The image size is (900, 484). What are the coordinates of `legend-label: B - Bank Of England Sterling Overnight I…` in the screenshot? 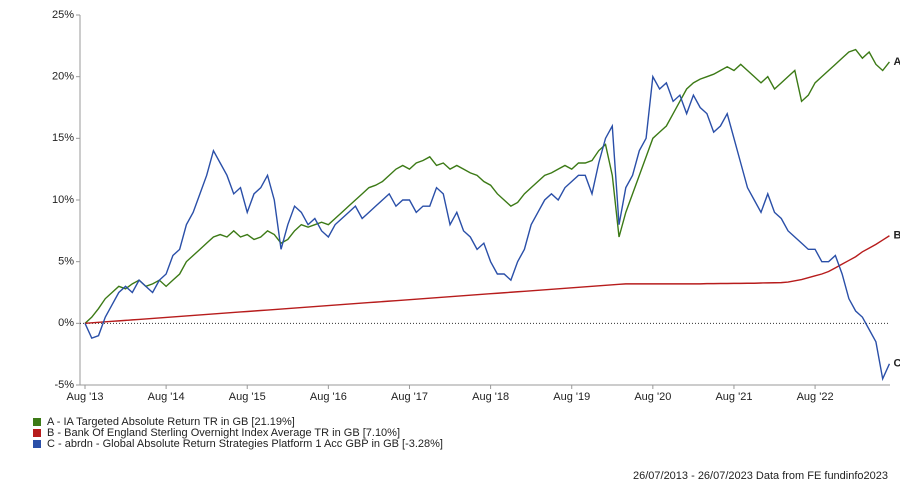 It's located at (223, 433).